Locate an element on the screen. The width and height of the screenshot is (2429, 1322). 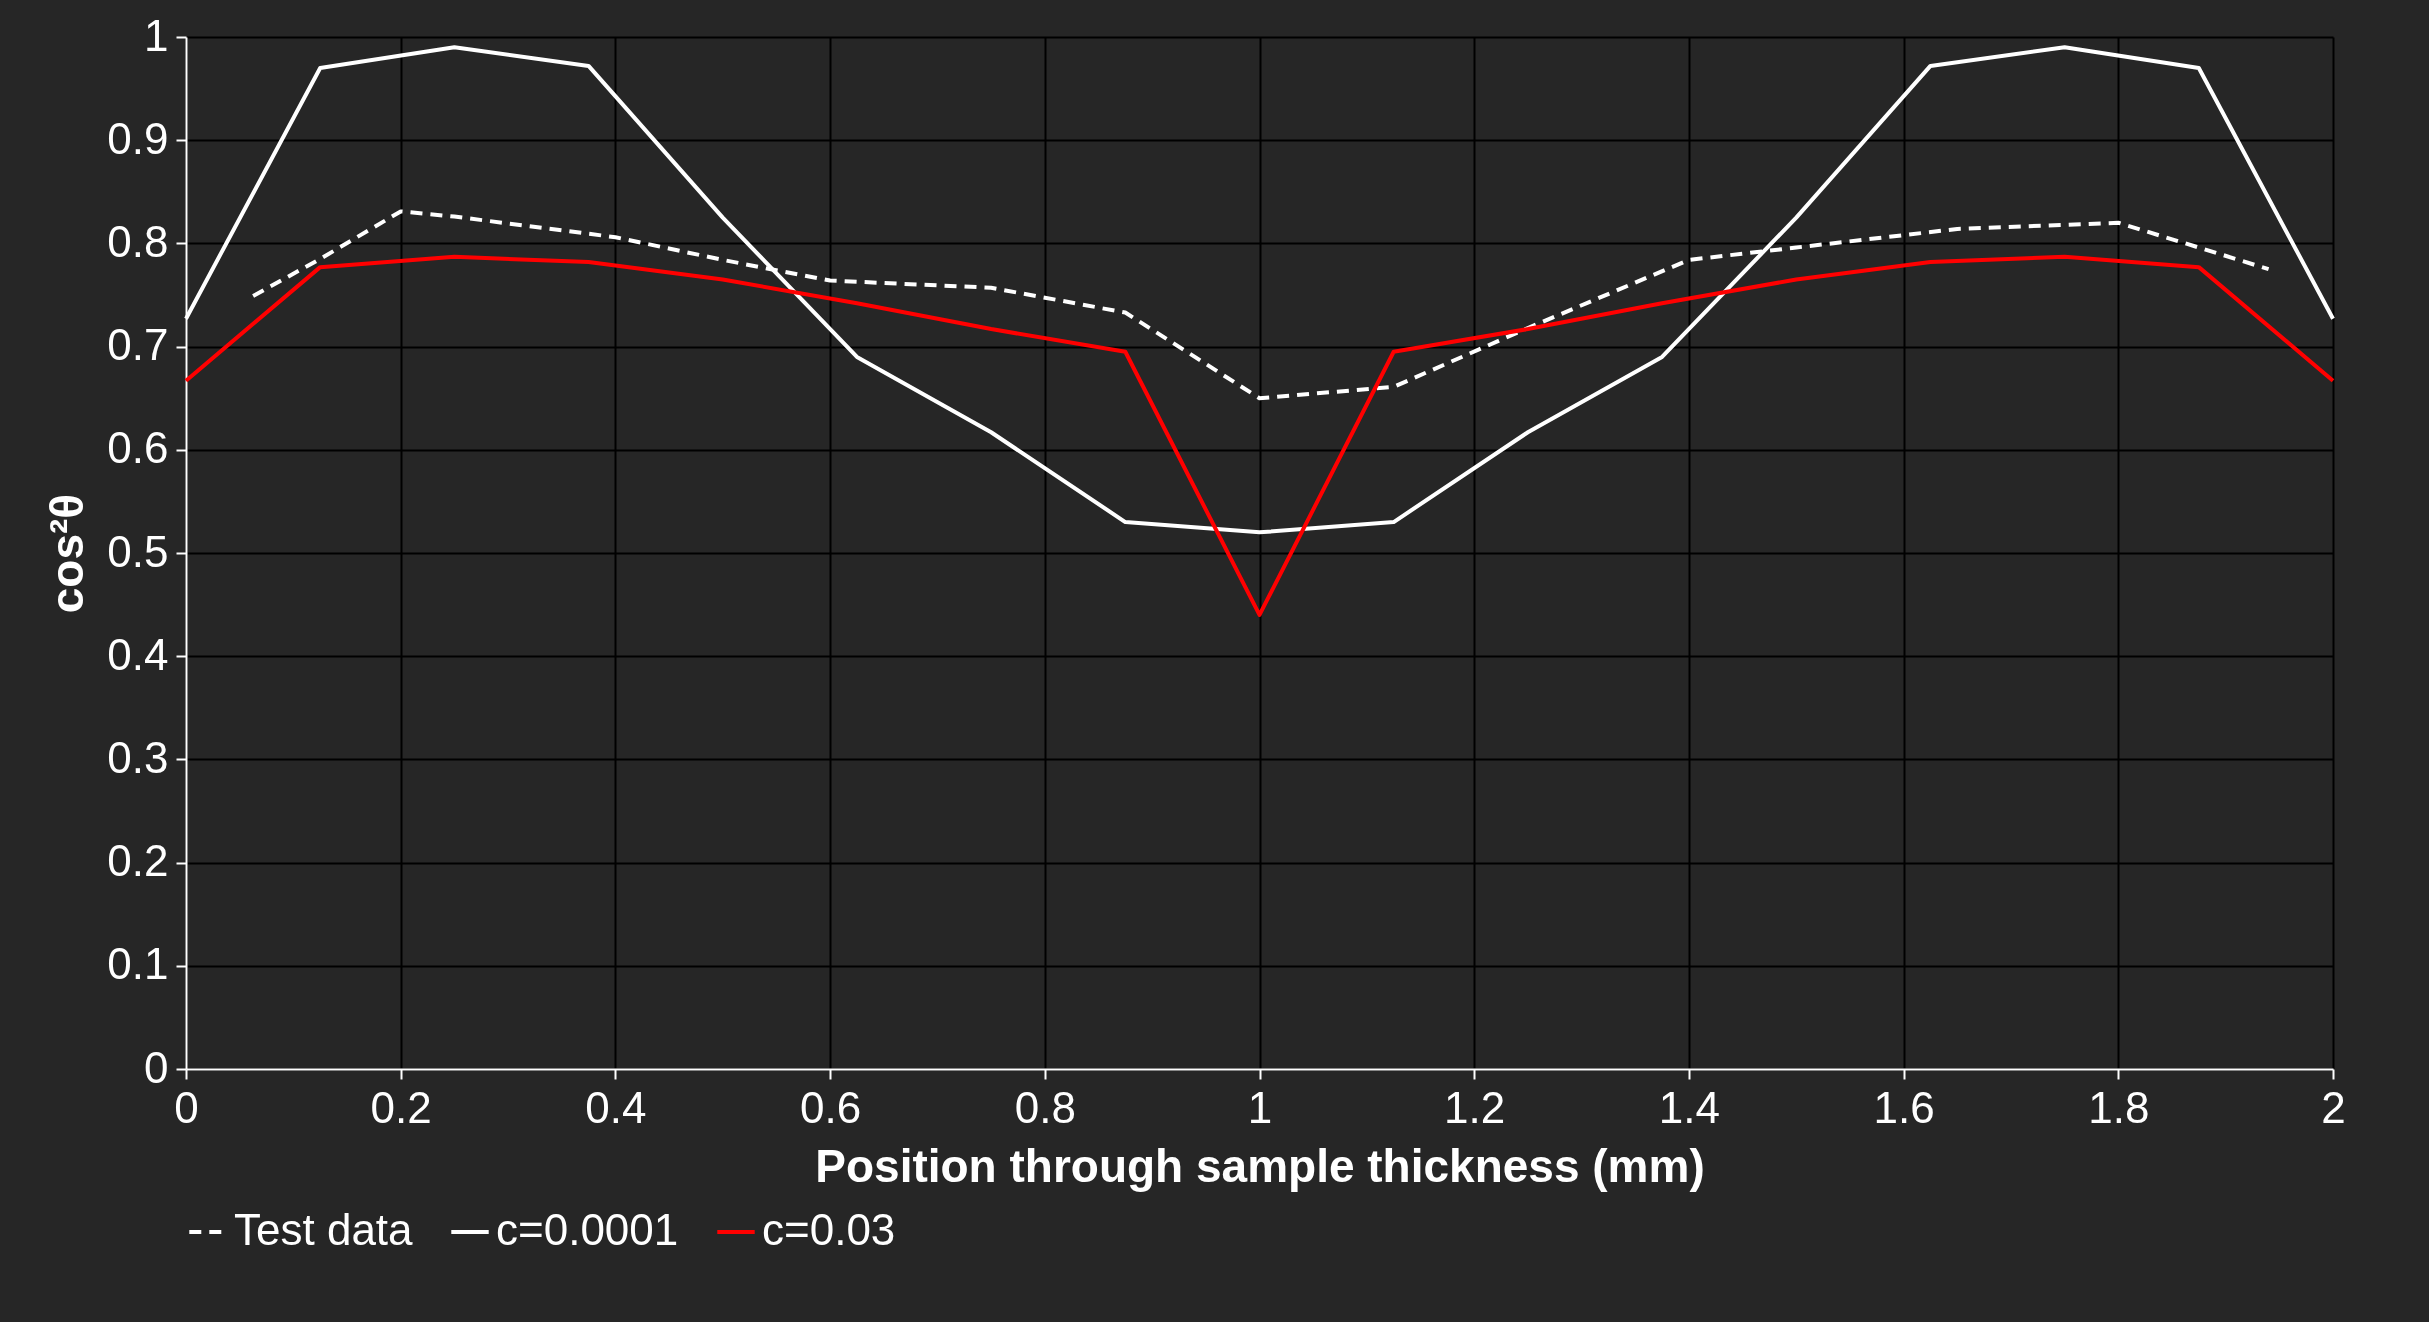
y-tick-label: 1 is located at coordinates (156, 35).